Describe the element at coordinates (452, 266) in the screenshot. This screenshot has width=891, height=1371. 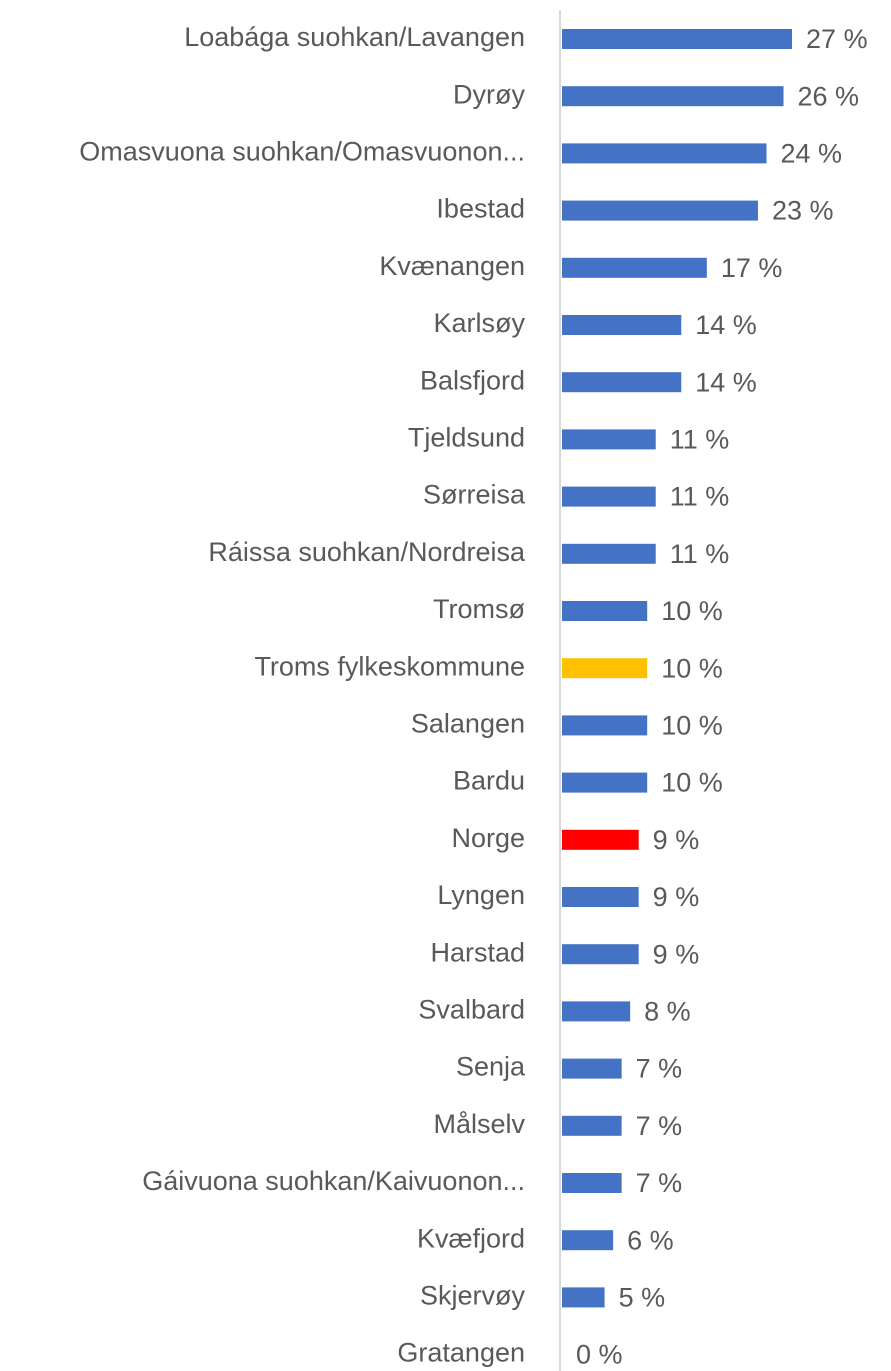
I see `category-label: Kvænangen` at that location.